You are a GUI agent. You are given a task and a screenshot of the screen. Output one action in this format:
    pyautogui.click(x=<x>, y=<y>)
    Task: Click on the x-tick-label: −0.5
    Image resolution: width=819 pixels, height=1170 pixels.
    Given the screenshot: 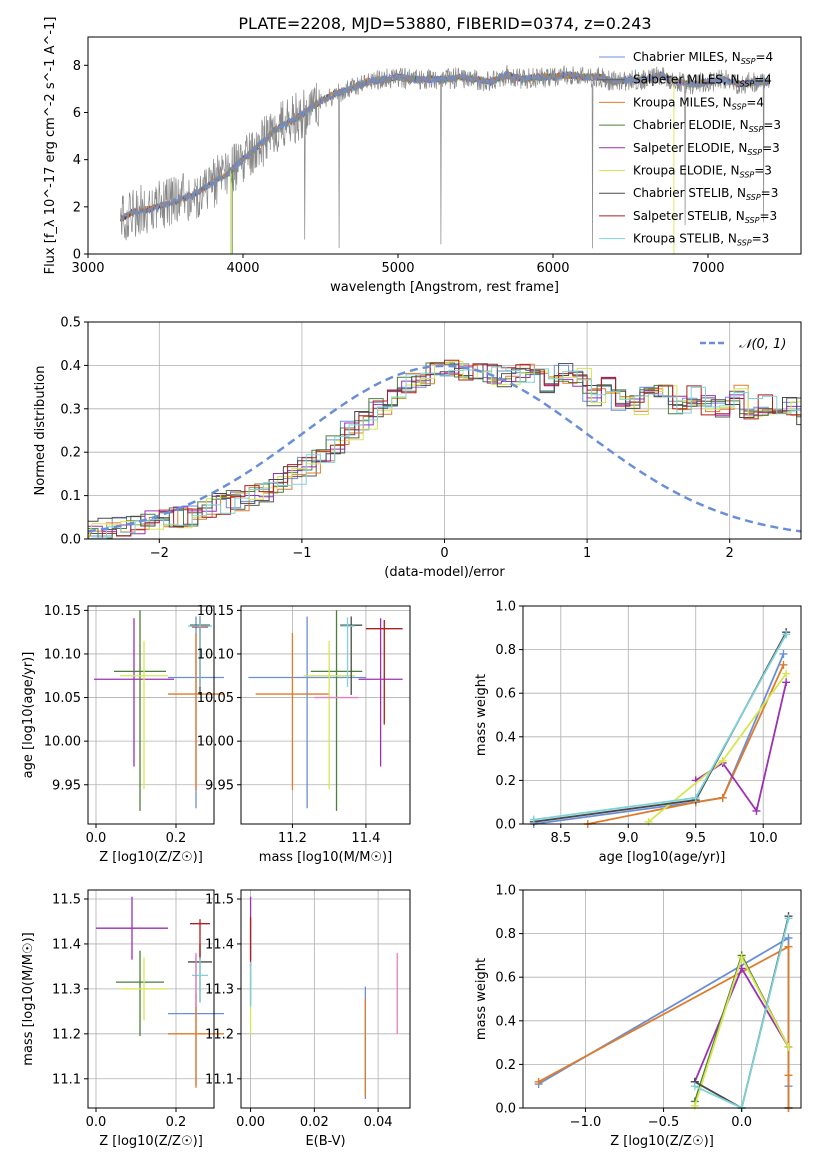 What is the action you would take?
    pyautogui.click(x=664, y=1122)
    